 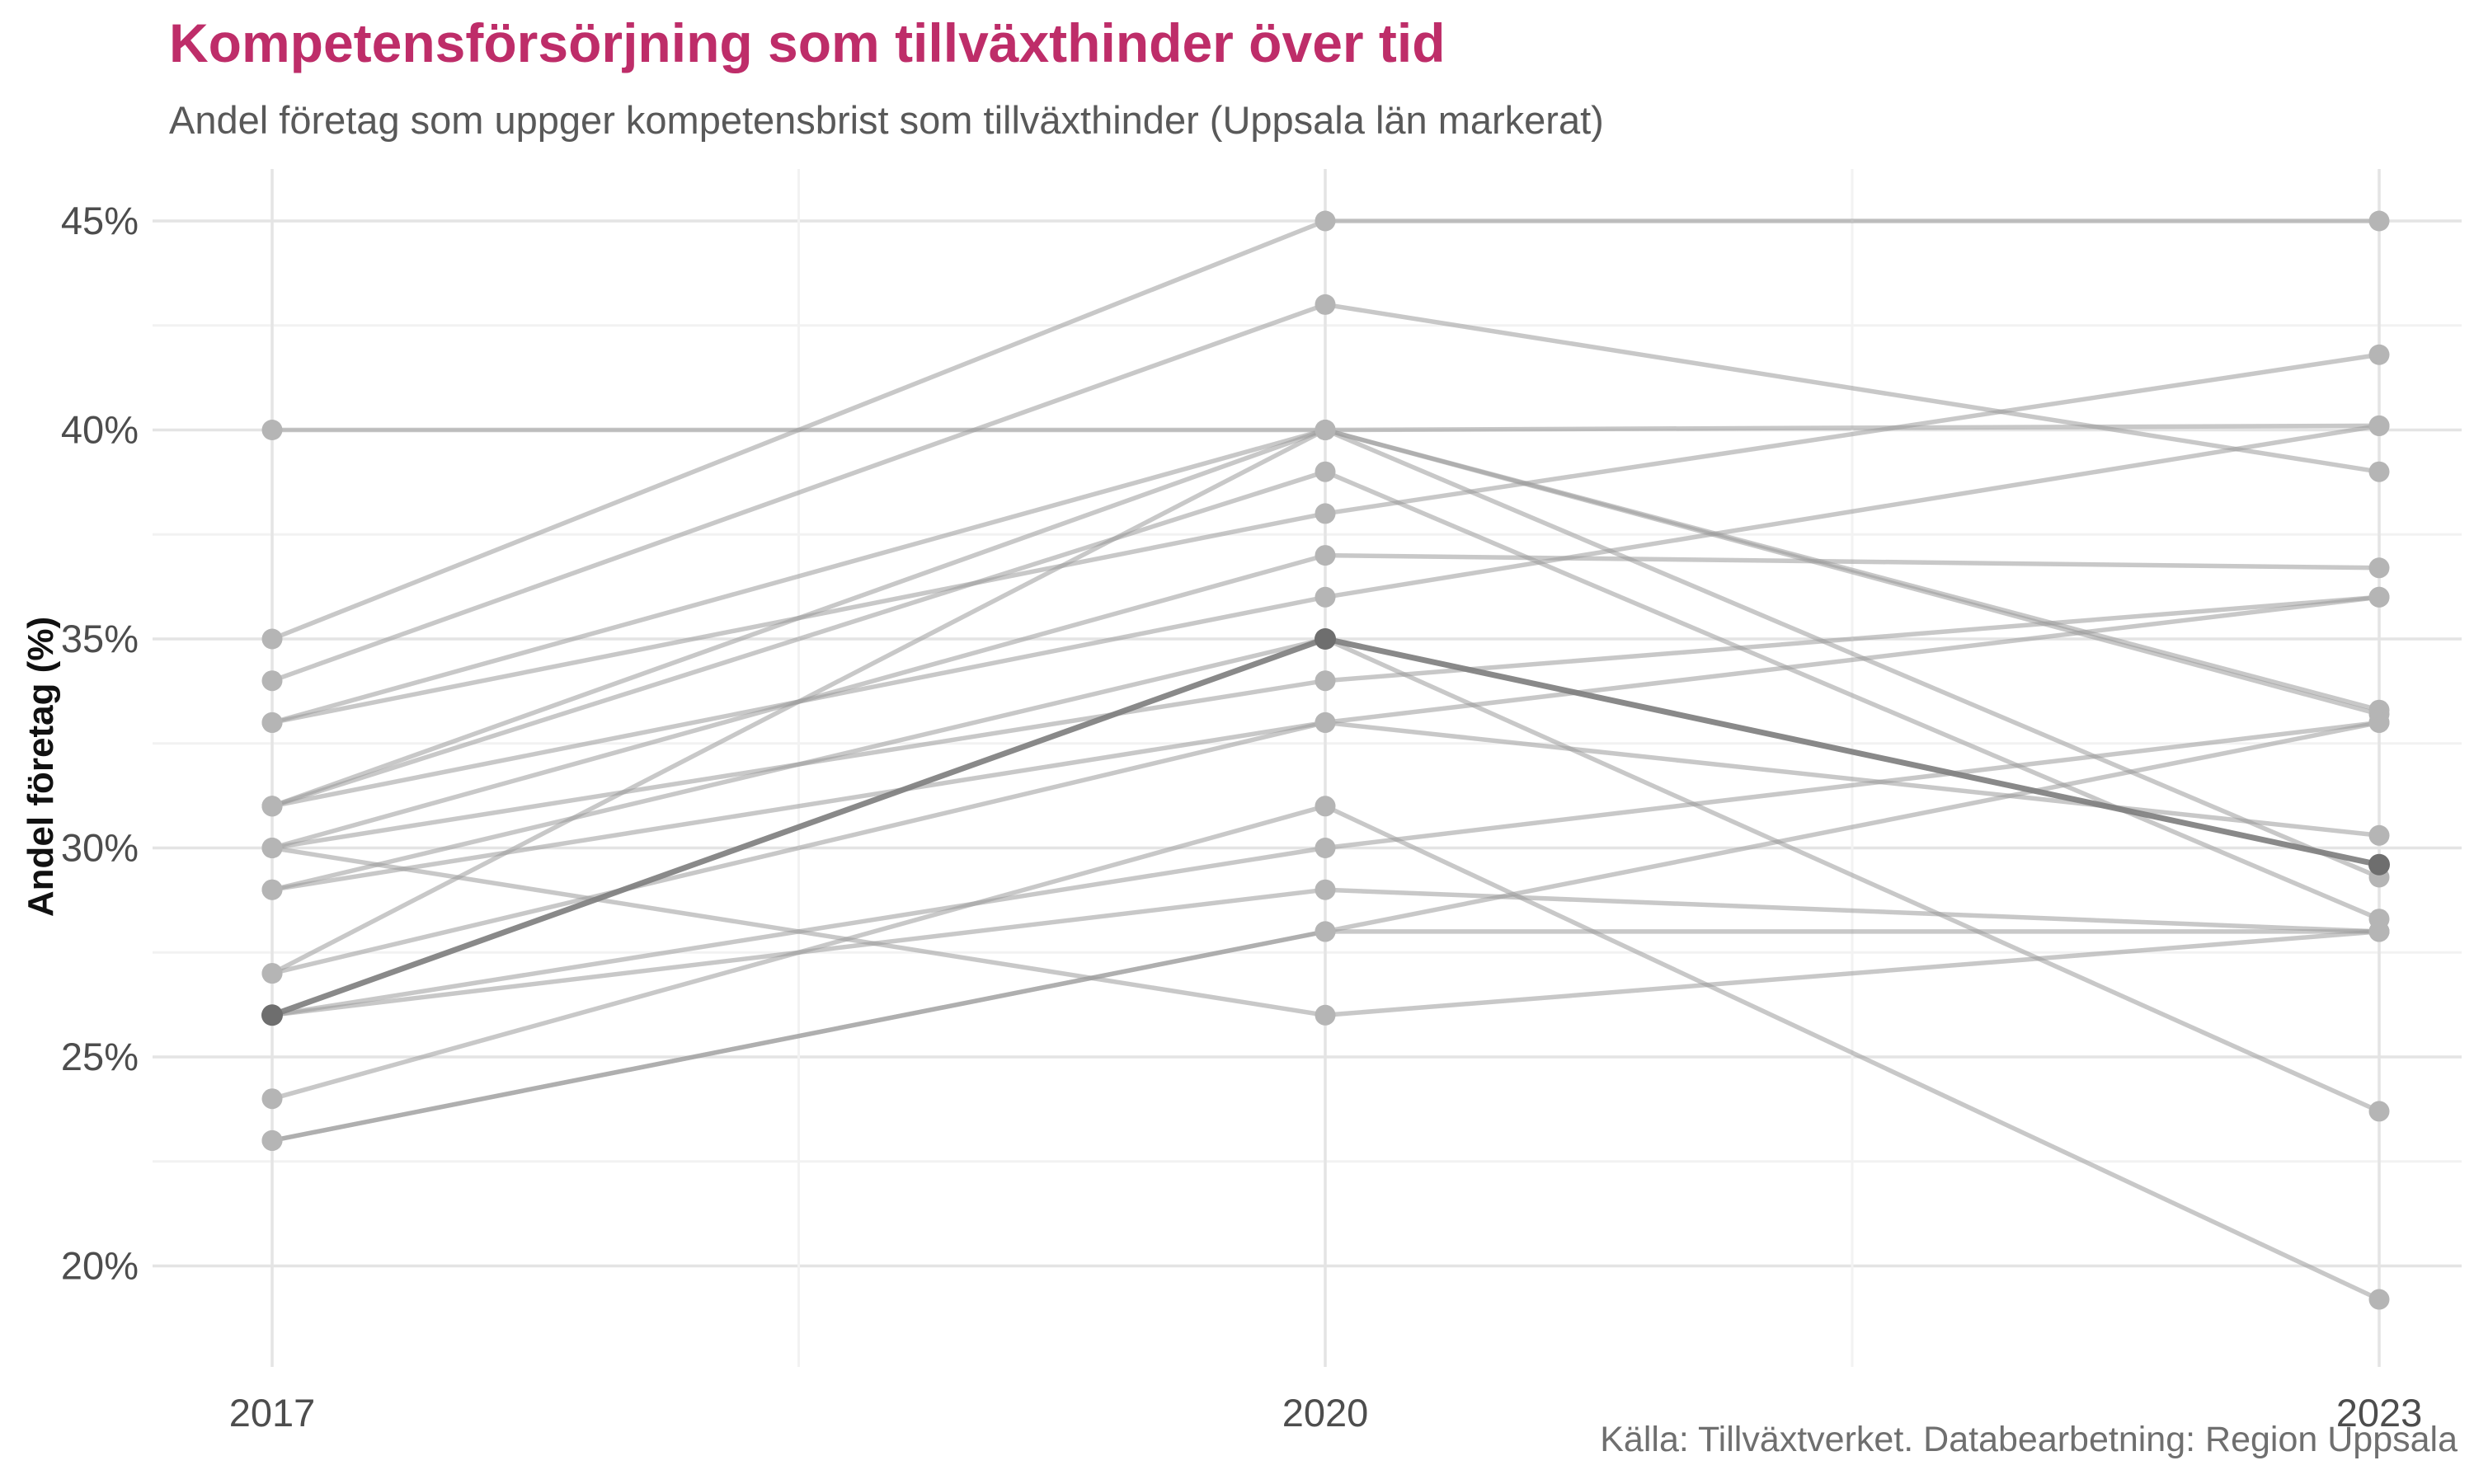 What do you see at coordinates (100, 848) in the screenshot?
I see `y-axis-tick-label: 30%` at bounding box center [100, 848].